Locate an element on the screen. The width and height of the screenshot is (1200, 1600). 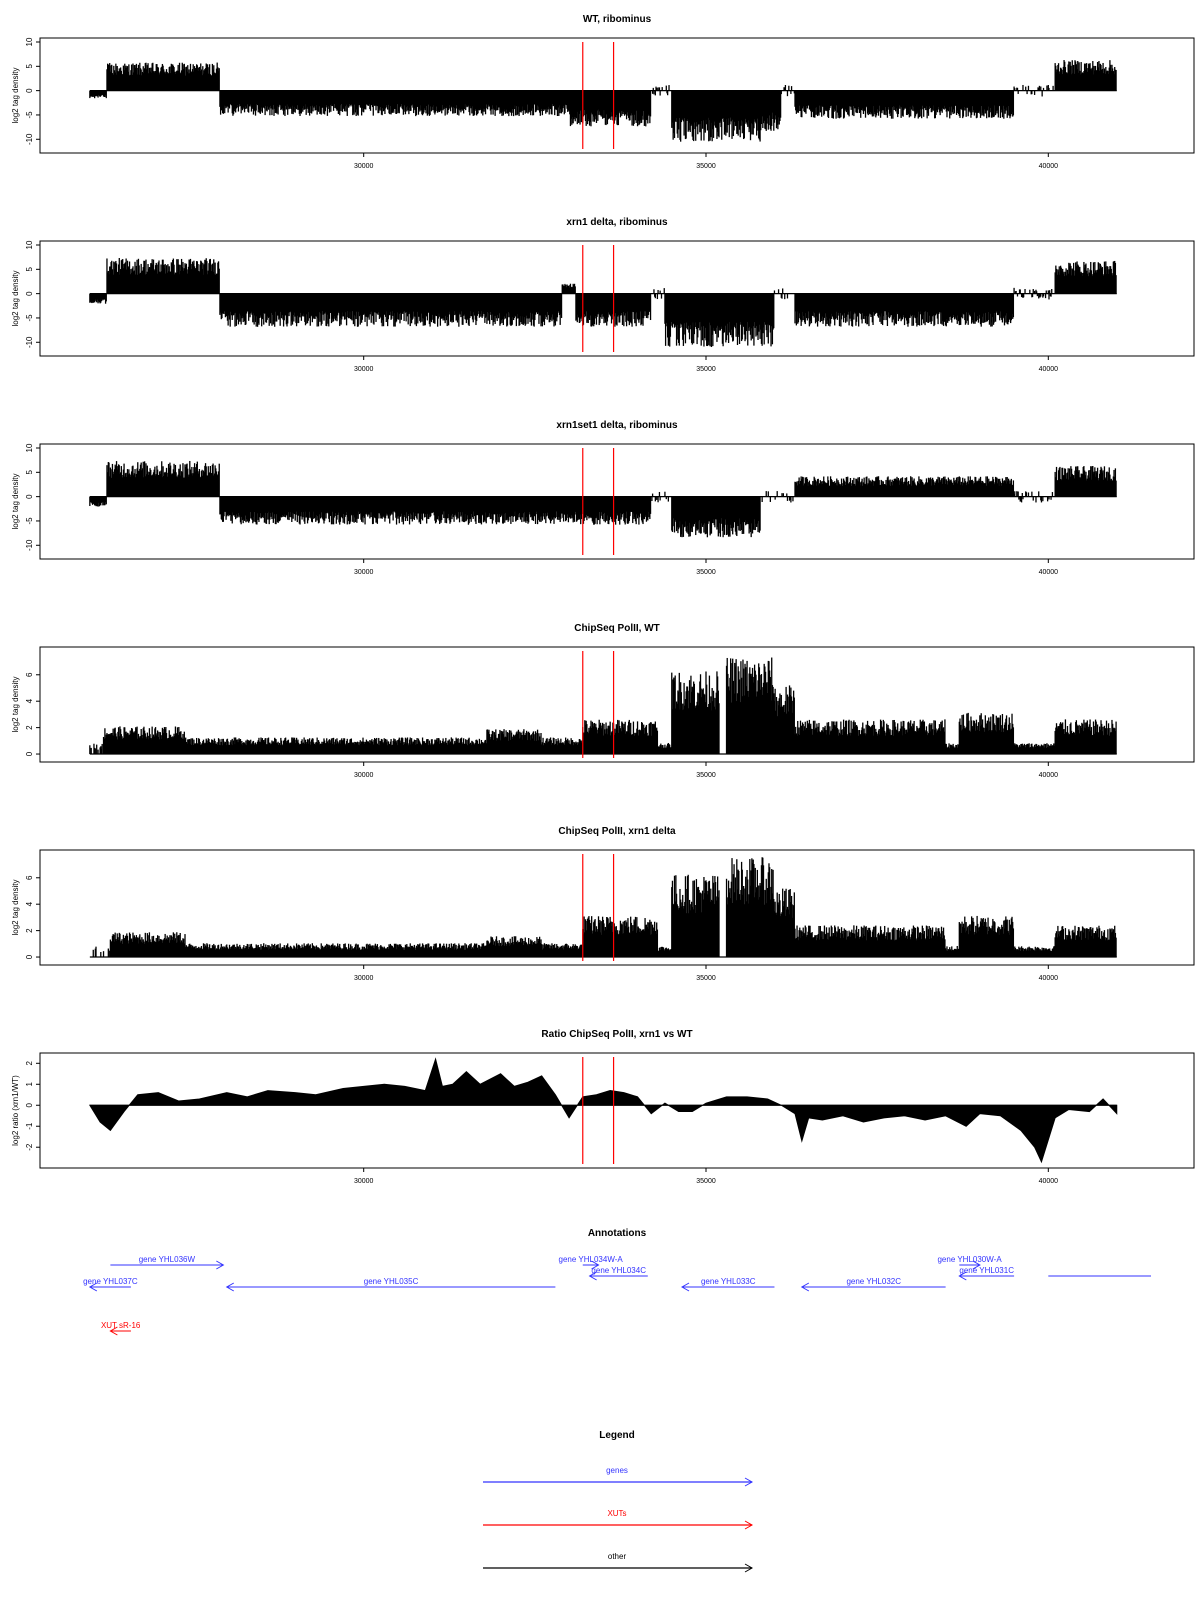
chart-title: xrn1 delta, ribominus is located at coordinates (617, 222).